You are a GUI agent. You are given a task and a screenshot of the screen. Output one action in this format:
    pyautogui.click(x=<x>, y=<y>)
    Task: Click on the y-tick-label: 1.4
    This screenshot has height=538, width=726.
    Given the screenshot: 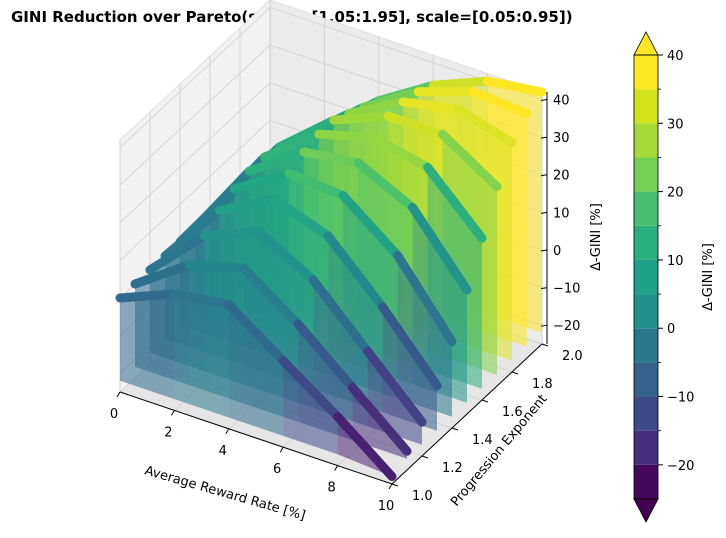 What is the action you would take?
    pyautogui.click(x=482, y=440)
    